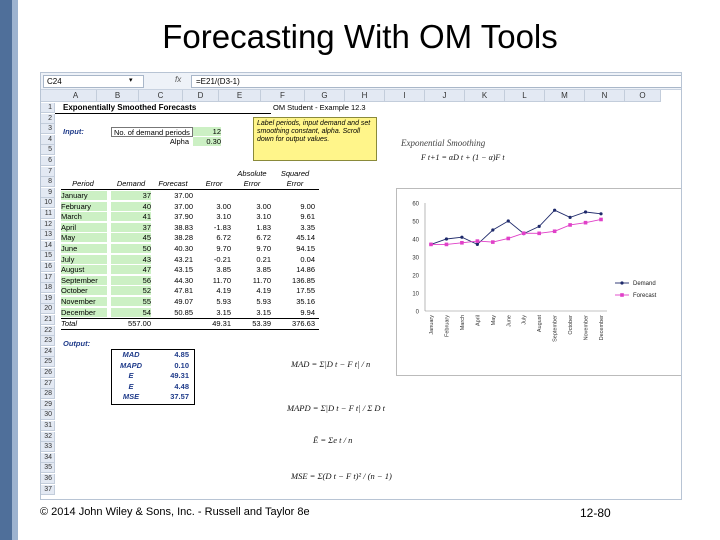  I want to click on table-cell-demand: 40, so click(131, 206).